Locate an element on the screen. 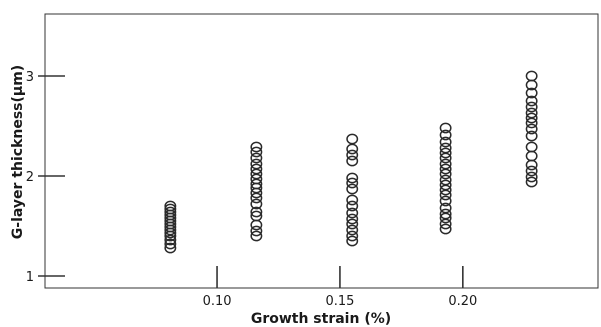 The width and height of the screenshot is (601, 327). x-tick-label: 0.10 is located at coordinates (217, 301).